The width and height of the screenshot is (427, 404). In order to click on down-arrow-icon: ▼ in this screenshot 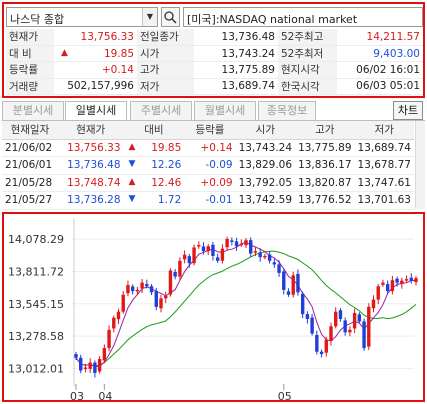, I will do `click(132, 164)`.